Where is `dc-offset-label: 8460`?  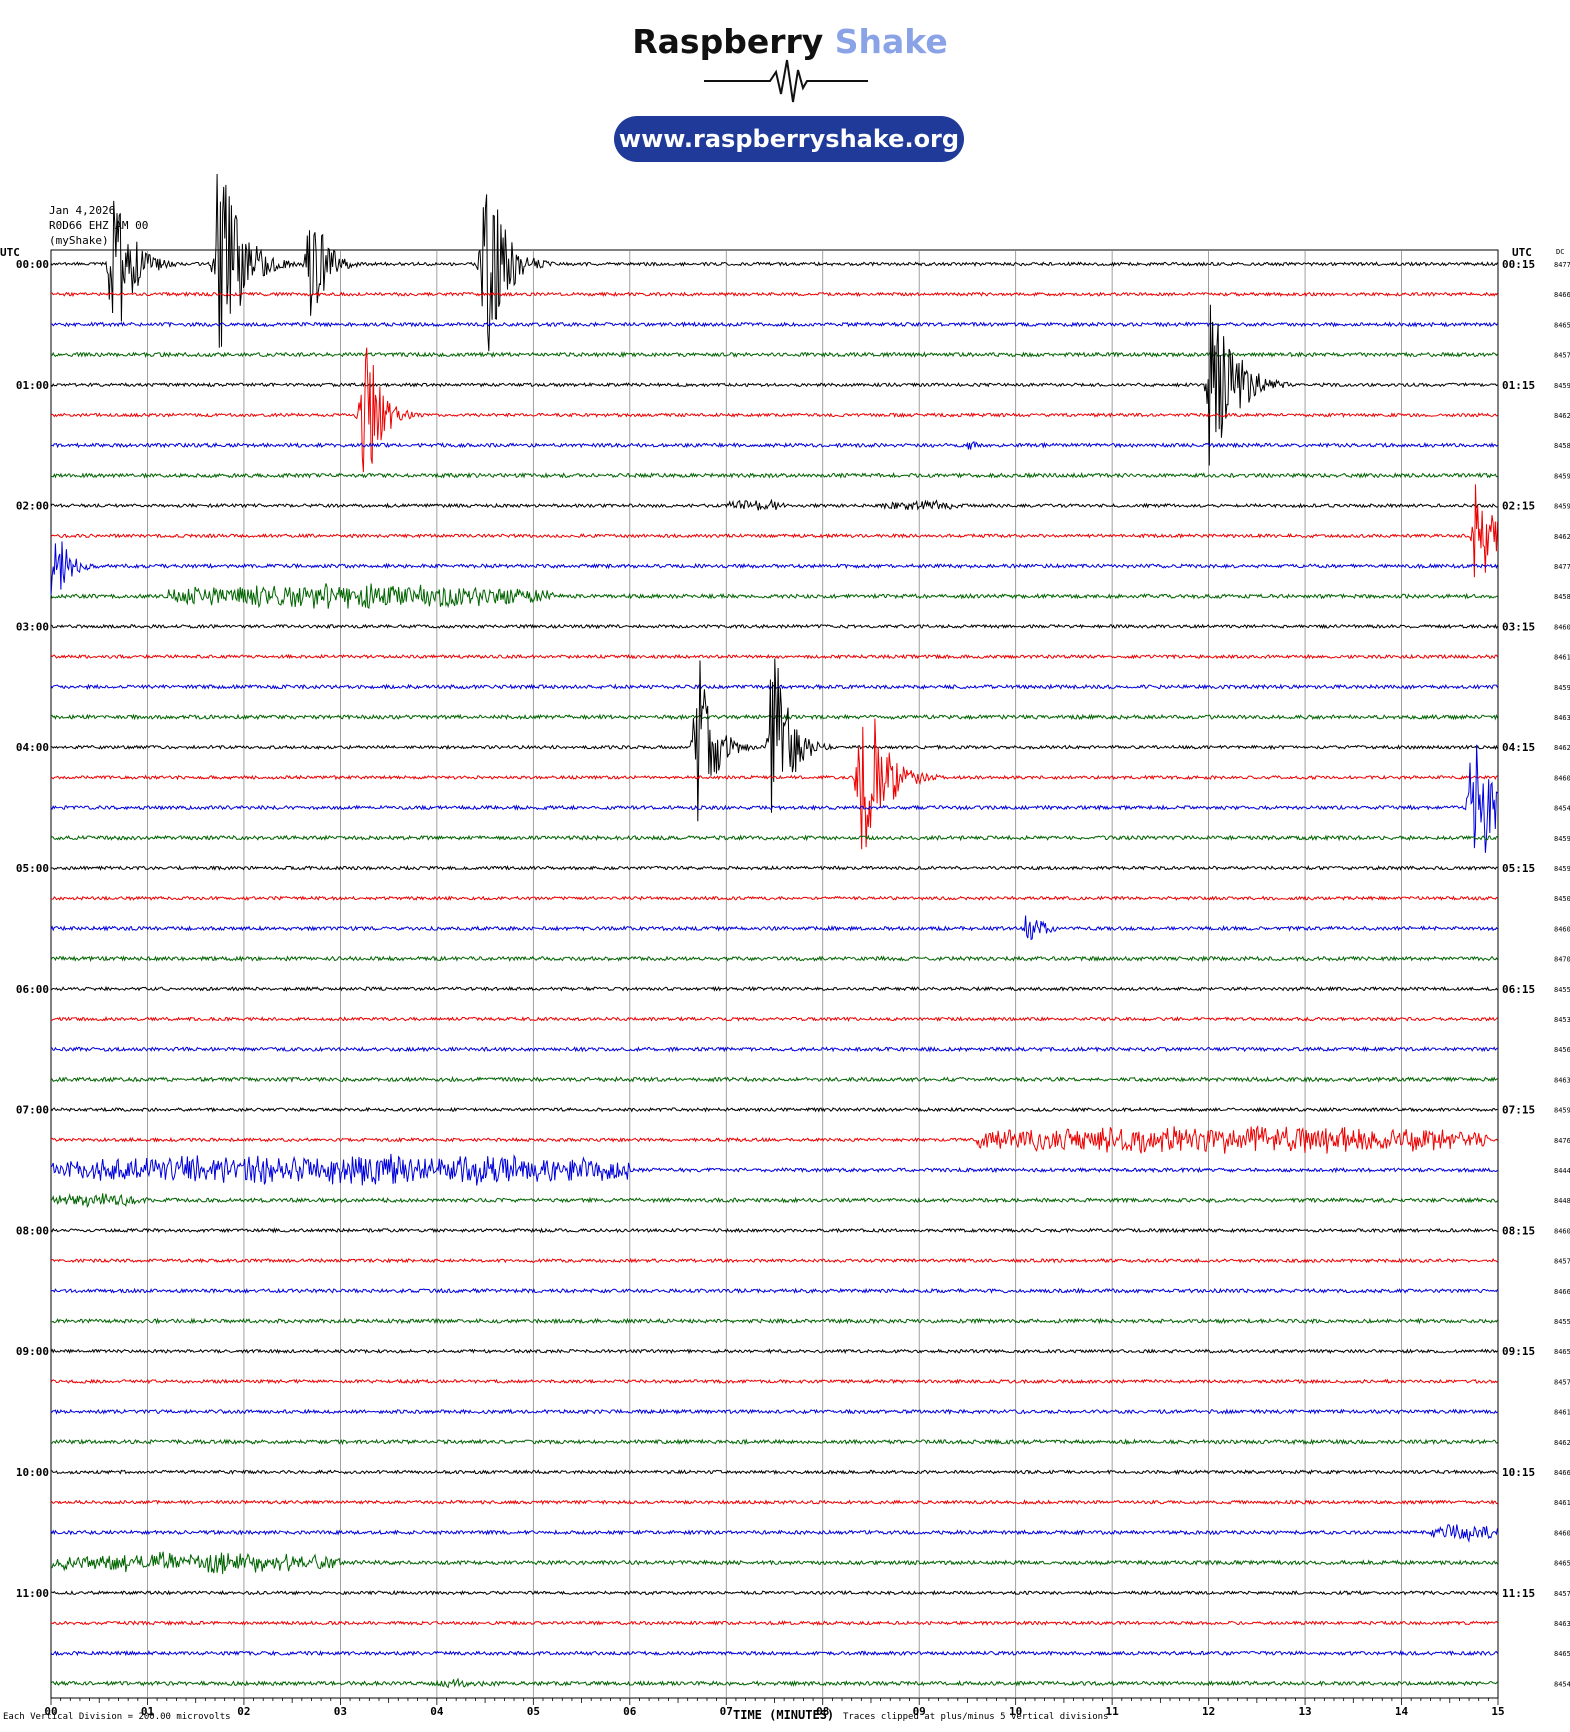 dc-offset-label: 8460 is located at coordinates (1562, 1231).